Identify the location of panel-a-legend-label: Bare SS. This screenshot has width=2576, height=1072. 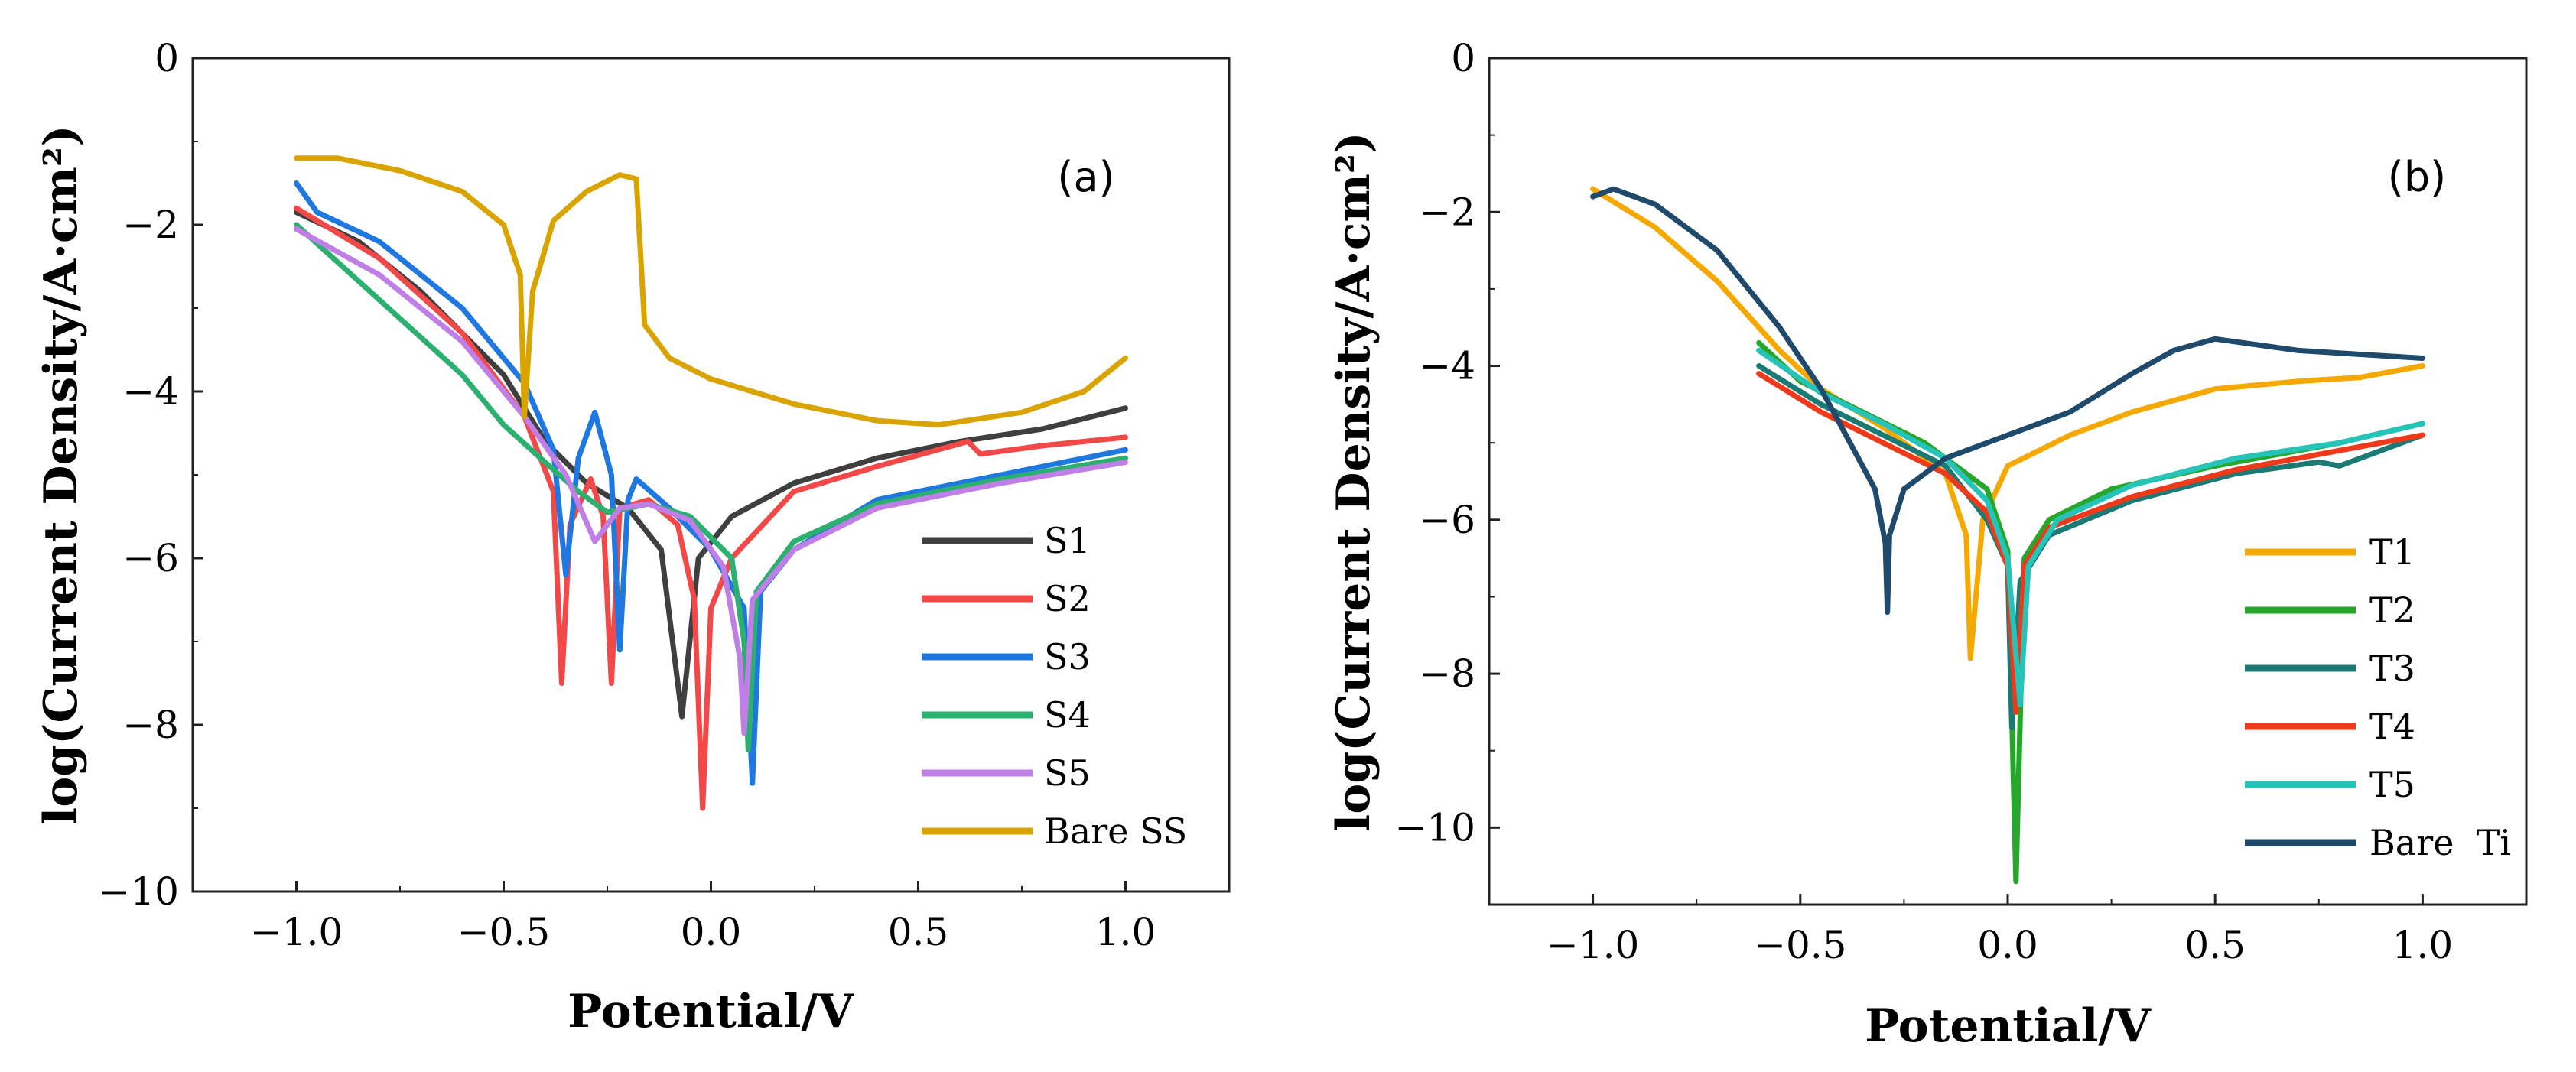
(1115, 831).